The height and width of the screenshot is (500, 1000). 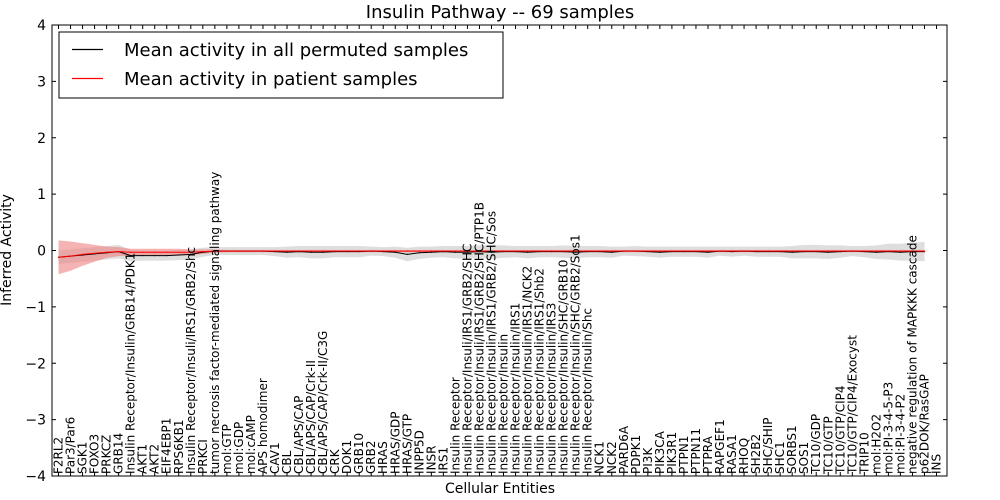 What do you see at coordinates (59, 455) in the screenshot?
I see `x-tick-label: F2RL2` at bounding box center [59, 455].